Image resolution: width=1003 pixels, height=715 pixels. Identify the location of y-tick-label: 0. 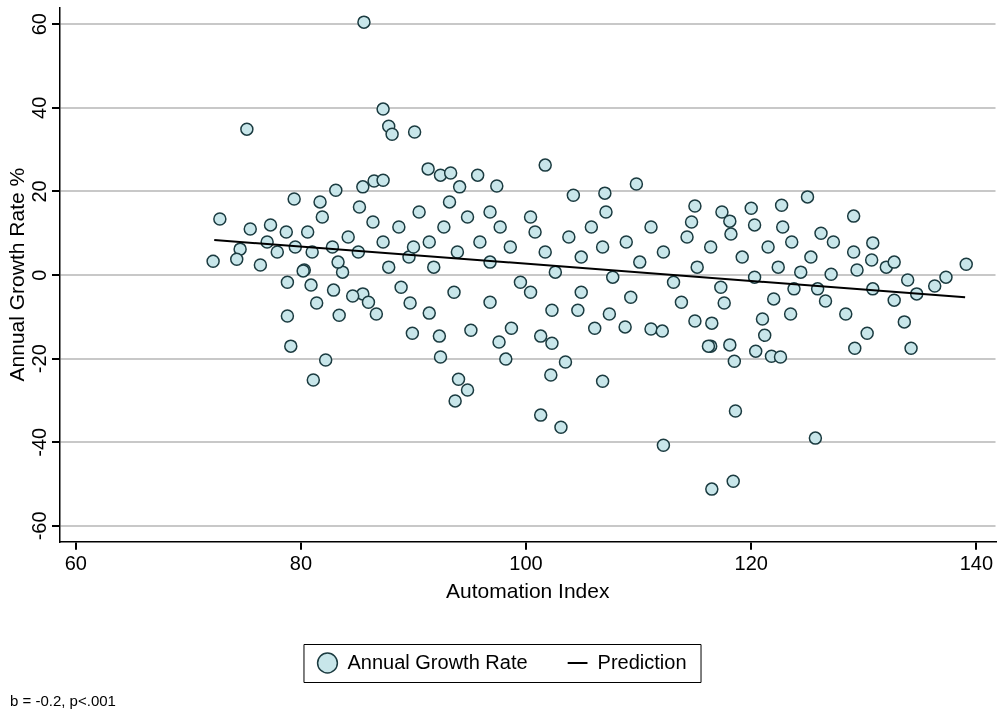
(38, 275).